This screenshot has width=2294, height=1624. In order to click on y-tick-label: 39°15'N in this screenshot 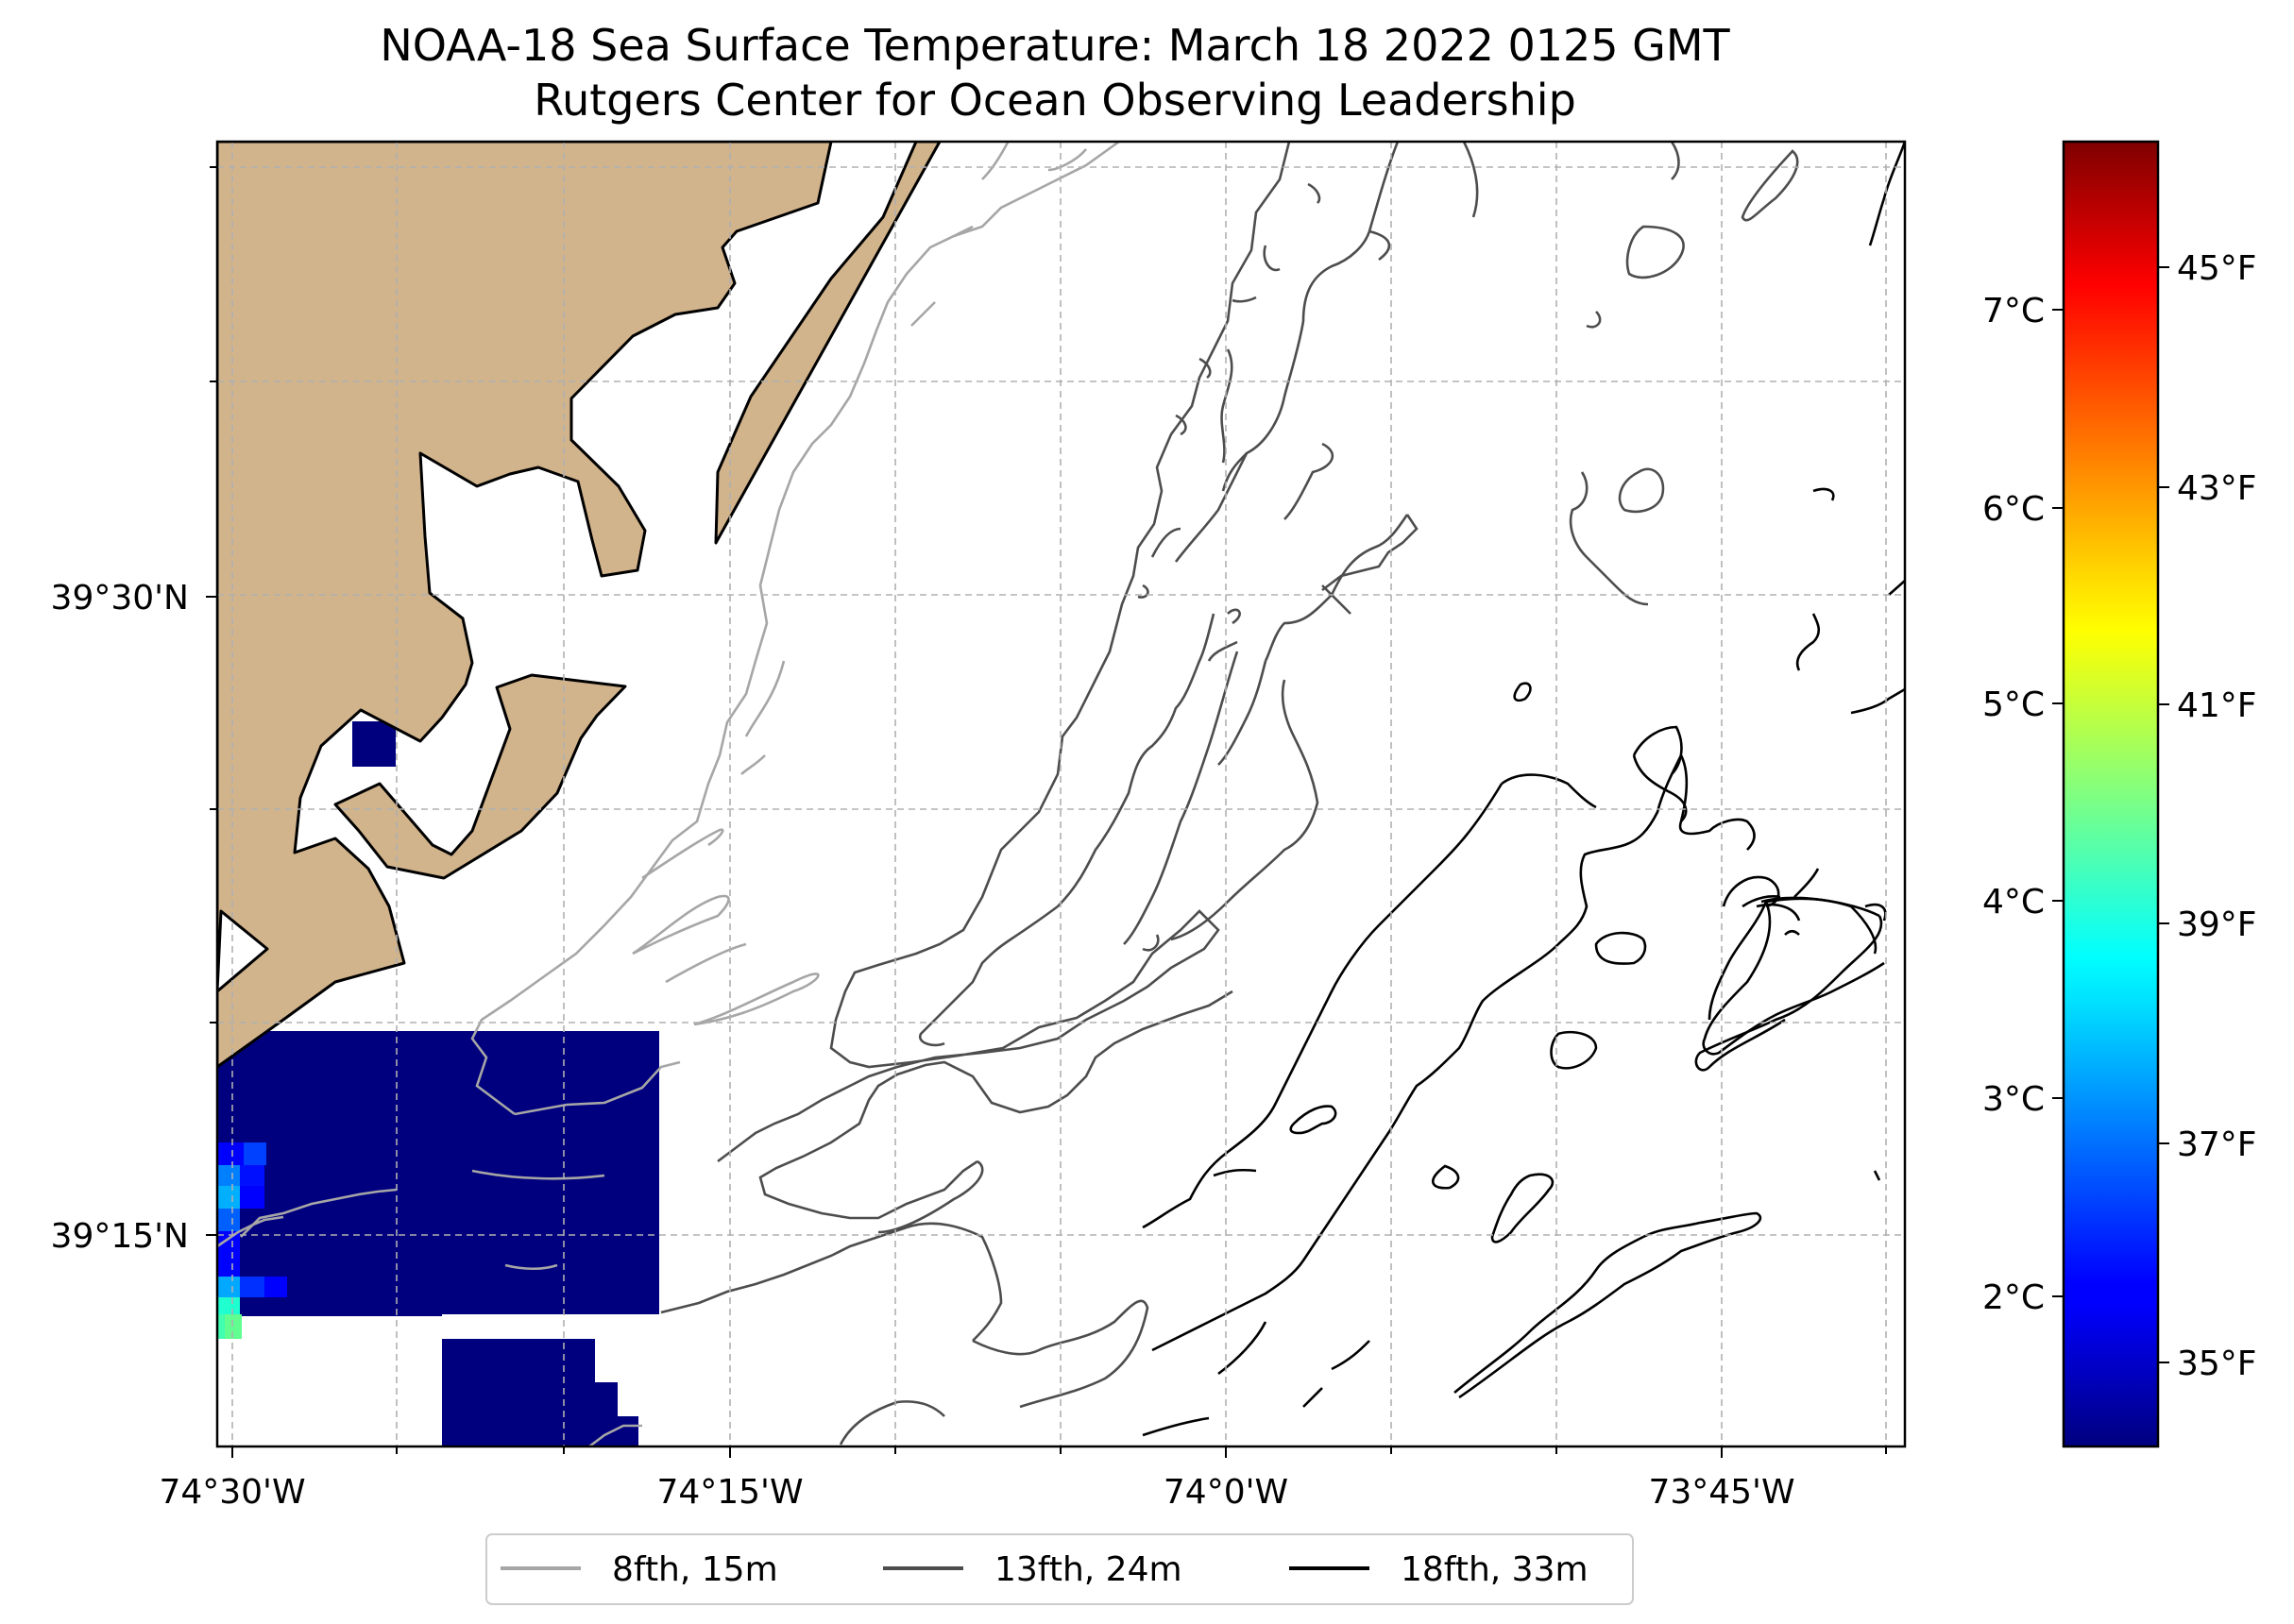, I will do `click(120, 1236)`.